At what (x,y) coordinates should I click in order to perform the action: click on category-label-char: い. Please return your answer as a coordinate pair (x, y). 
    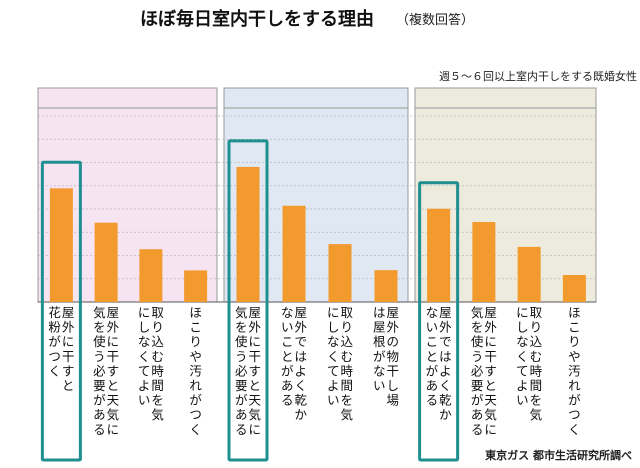
    Looking at the image, I should click on (522, 400).